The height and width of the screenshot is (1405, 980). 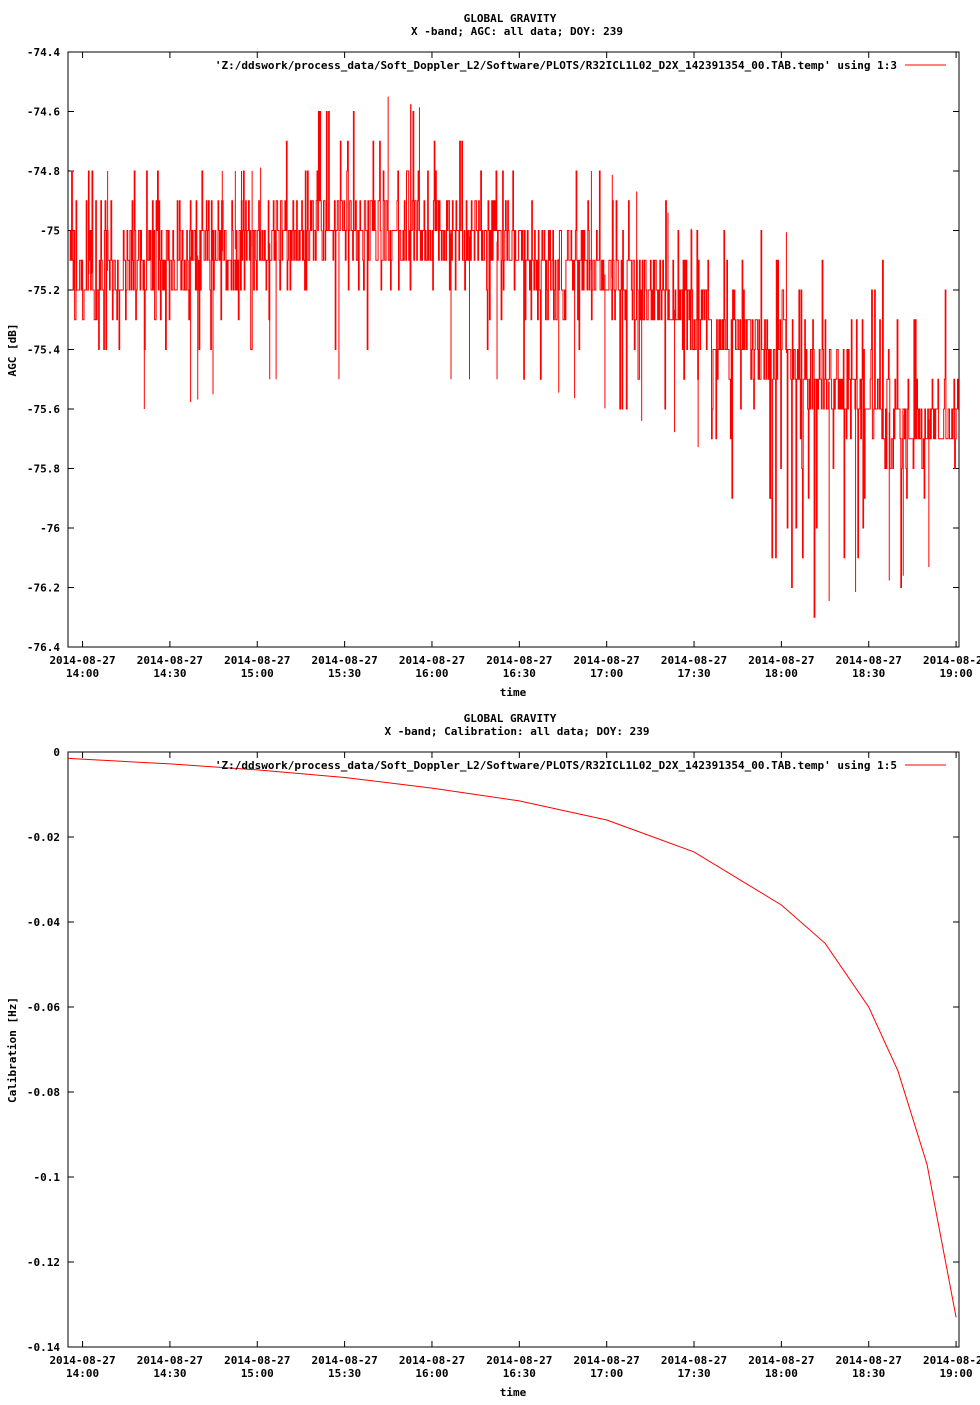 What do you see at coordinates (50, 231) in the screenshot?
I see `y-tick-label: -75` at bounding box center [50, 231].